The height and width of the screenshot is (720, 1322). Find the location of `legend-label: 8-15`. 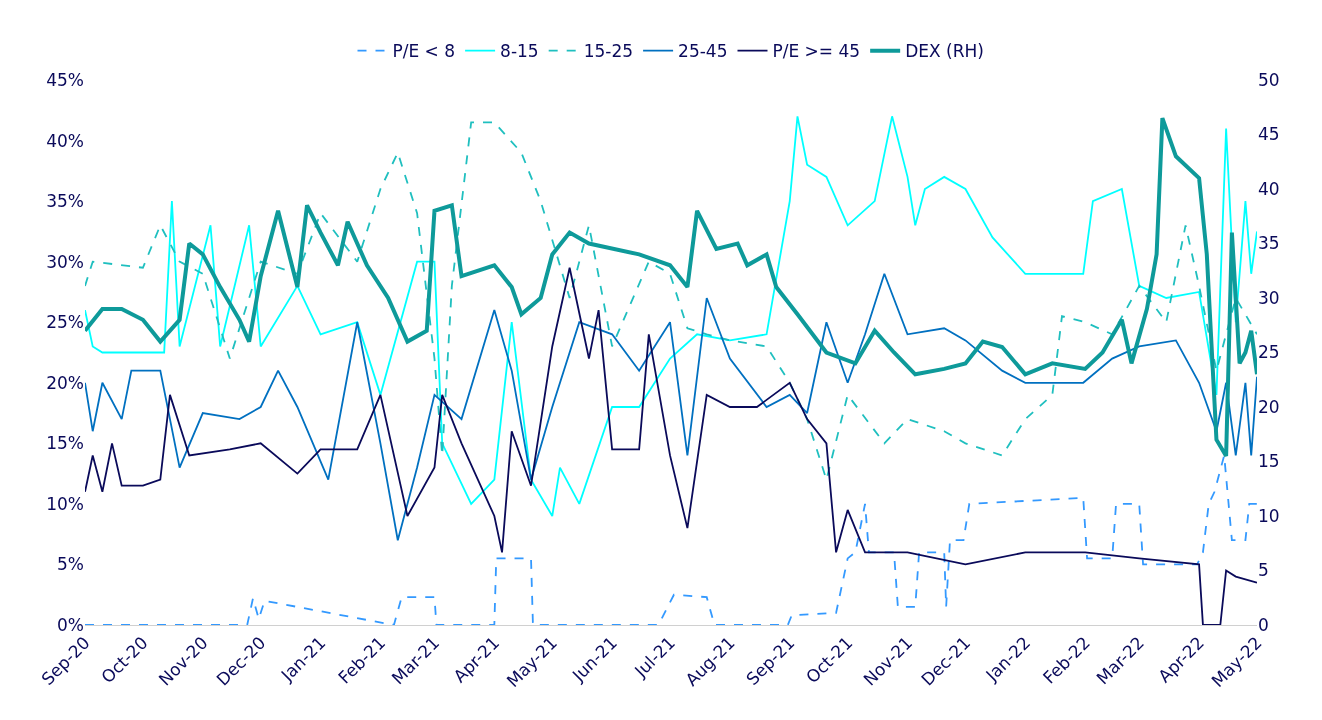

legend-label: 8-15 is located at coordinates (519, 51).